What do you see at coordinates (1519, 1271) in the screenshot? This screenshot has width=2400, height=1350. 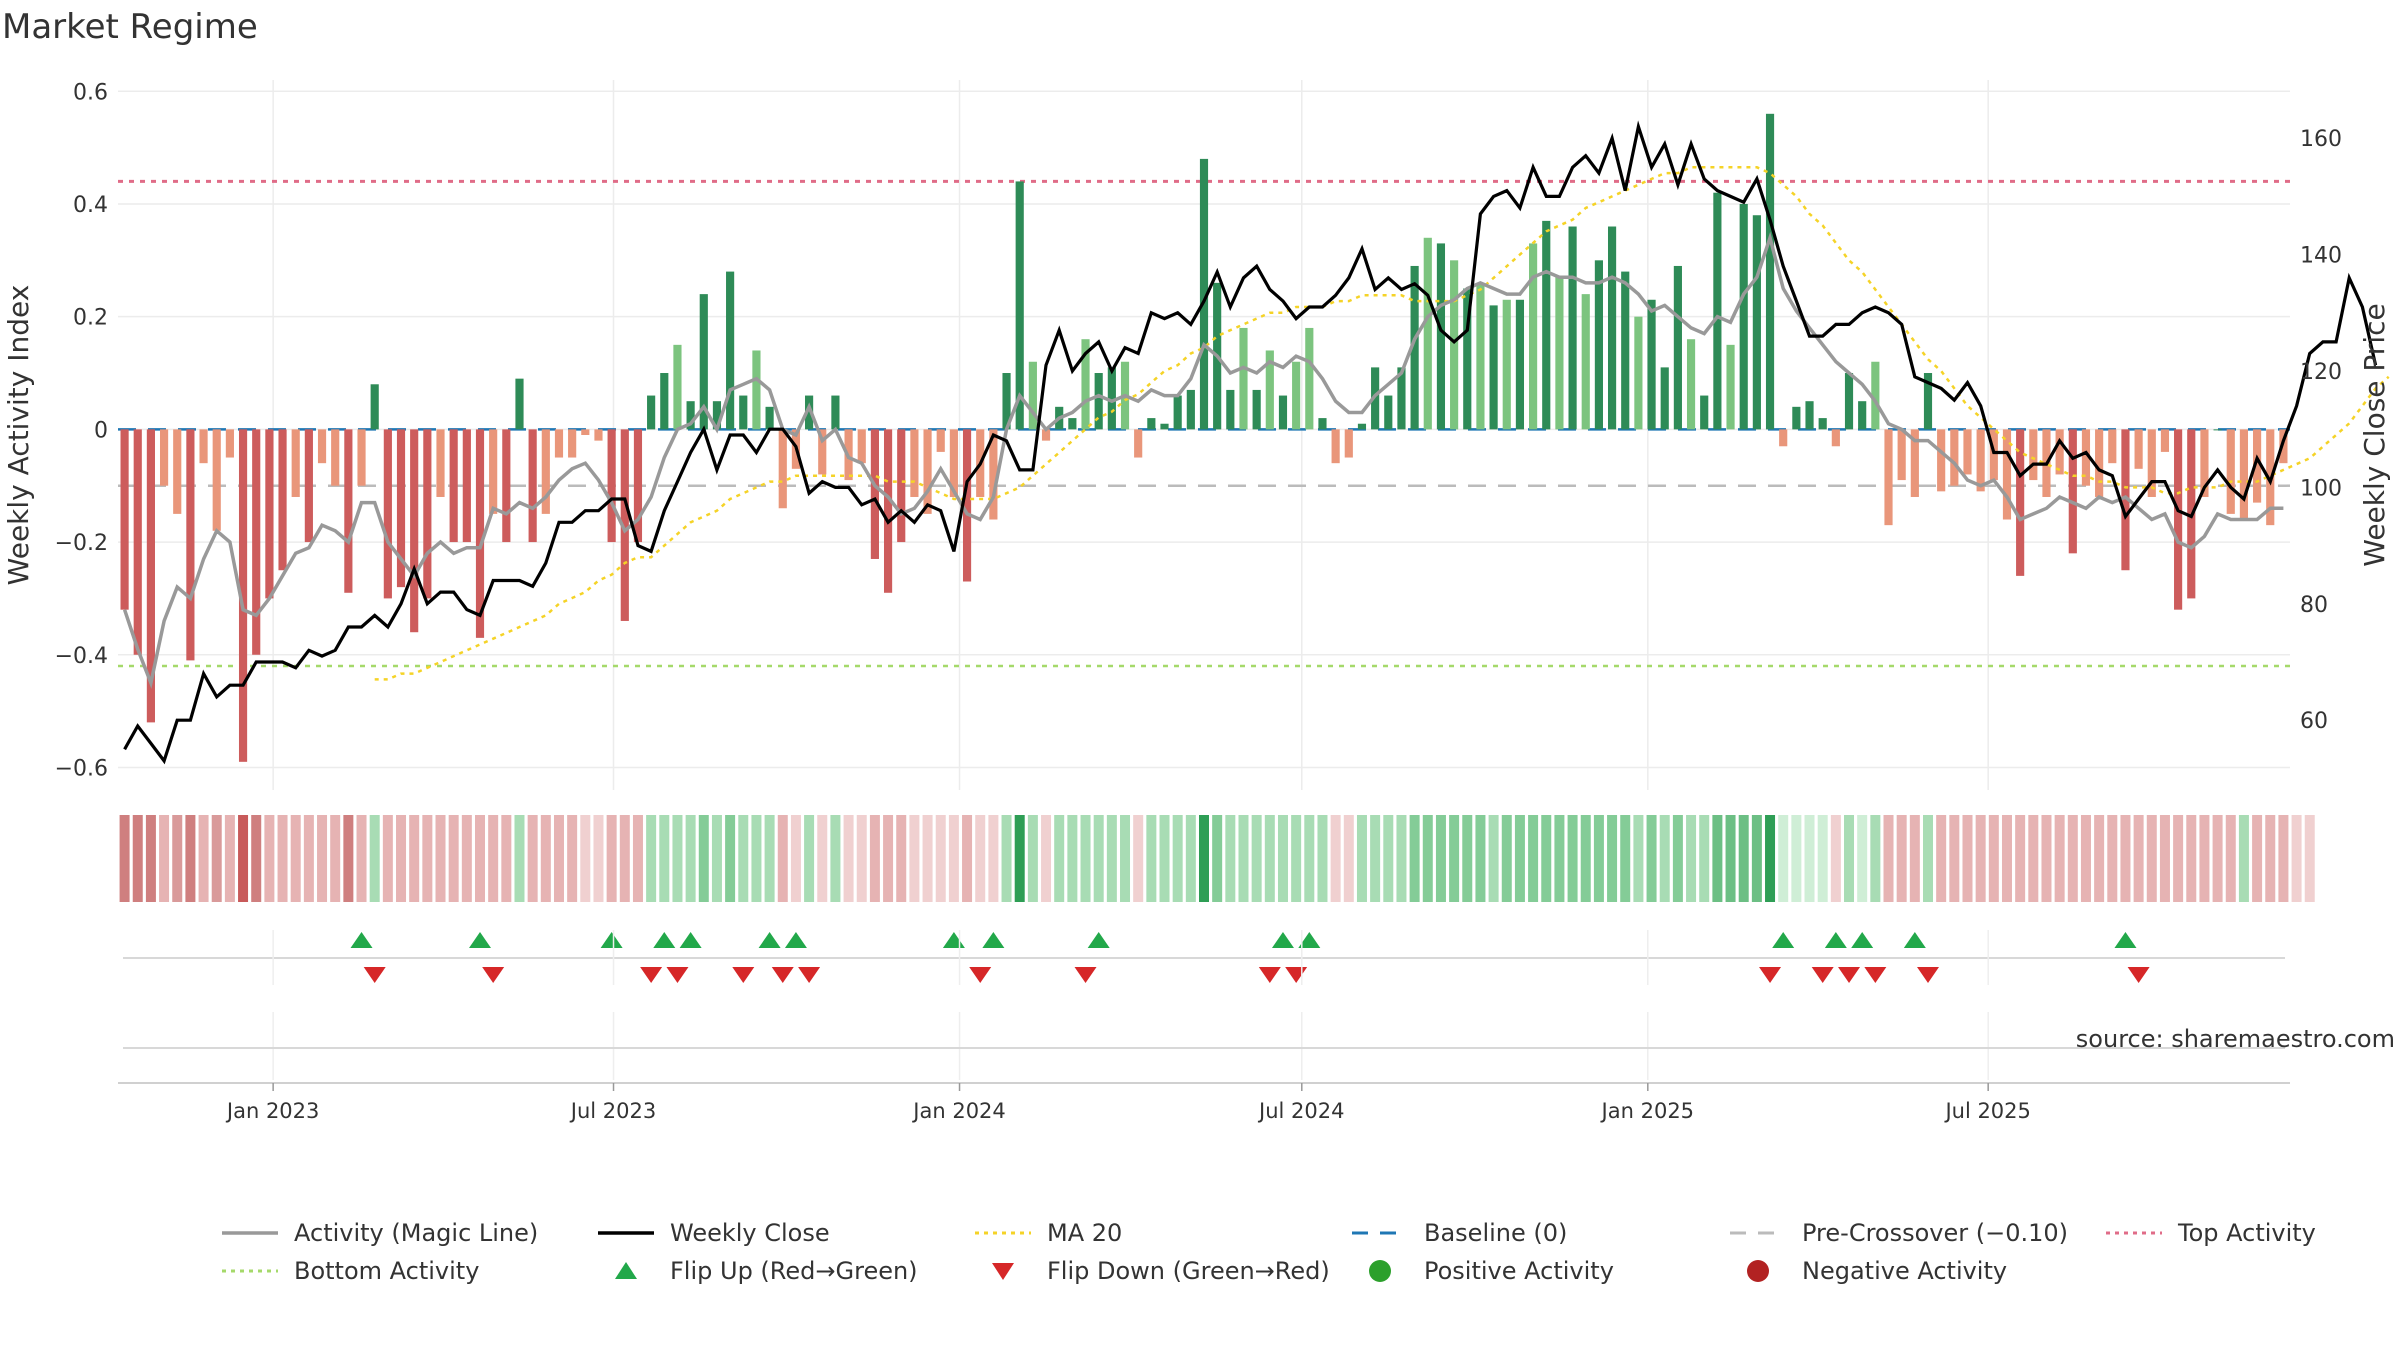 I see `legend-label: Positive Activity` at bounding box center [1519, 1271].